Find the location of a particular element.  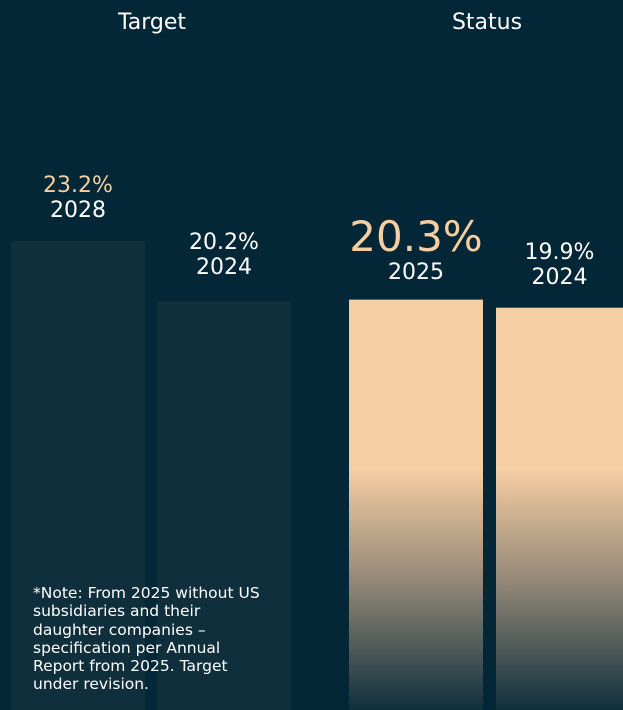

bar-target-2028 is located at coordinates (78, 475).